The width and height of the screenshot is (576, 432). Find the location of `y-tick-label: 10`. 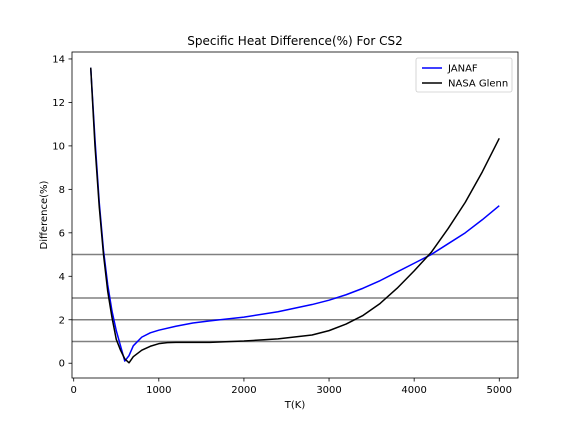

y-tick-label: 10 is located at coordinates (58, 146).